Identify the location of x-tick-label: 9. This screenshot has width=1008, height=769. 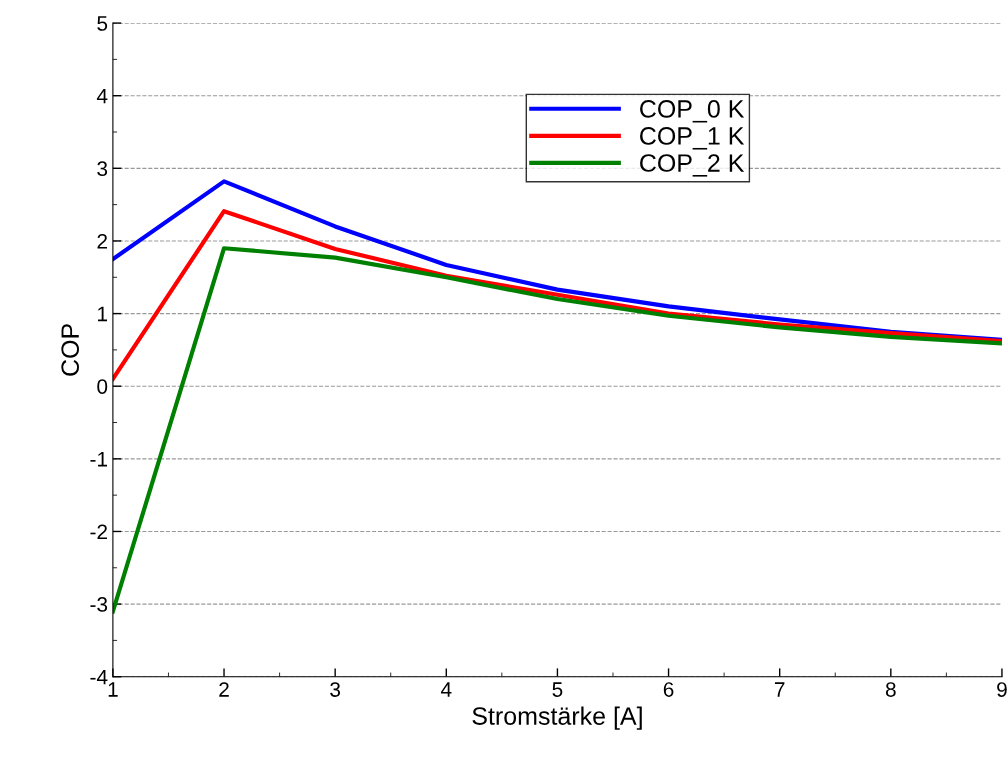
(1002, 689).